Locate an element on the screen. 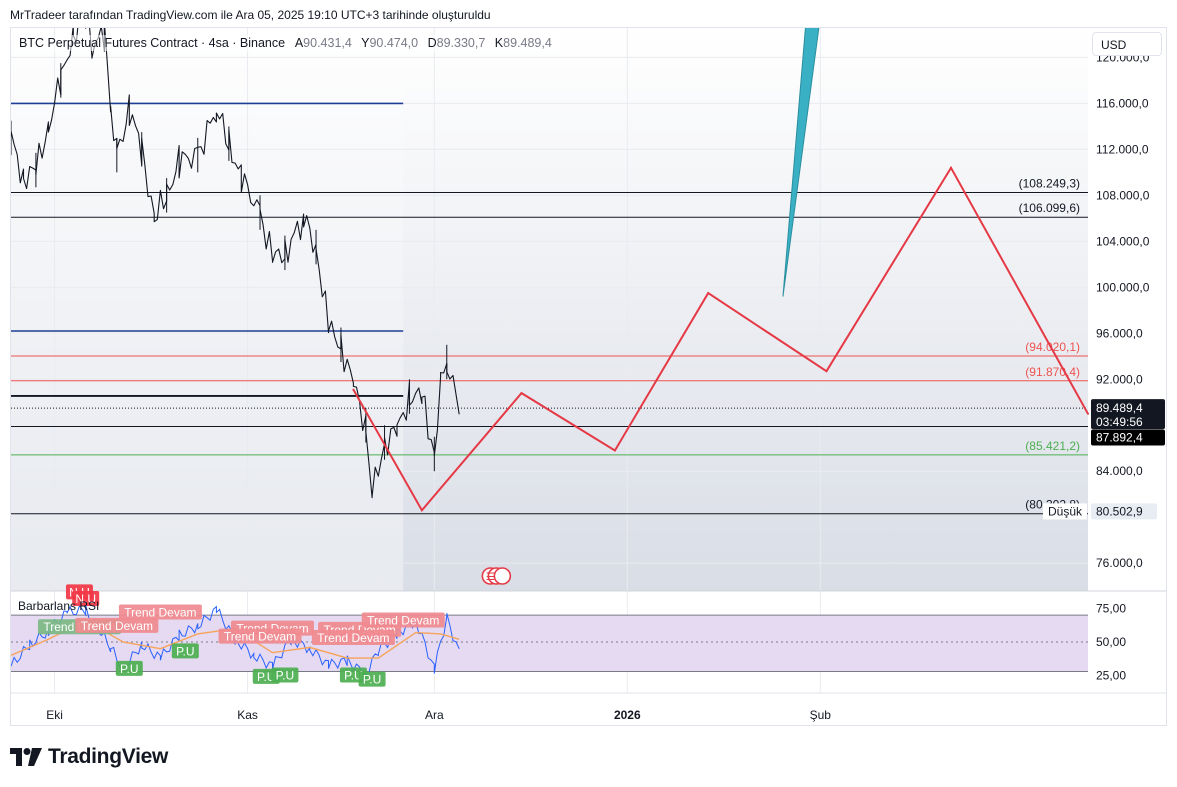 The height and width of the screenshot is (787, 1177). time-tick-label: Kas is located at coordinates (247, 715).